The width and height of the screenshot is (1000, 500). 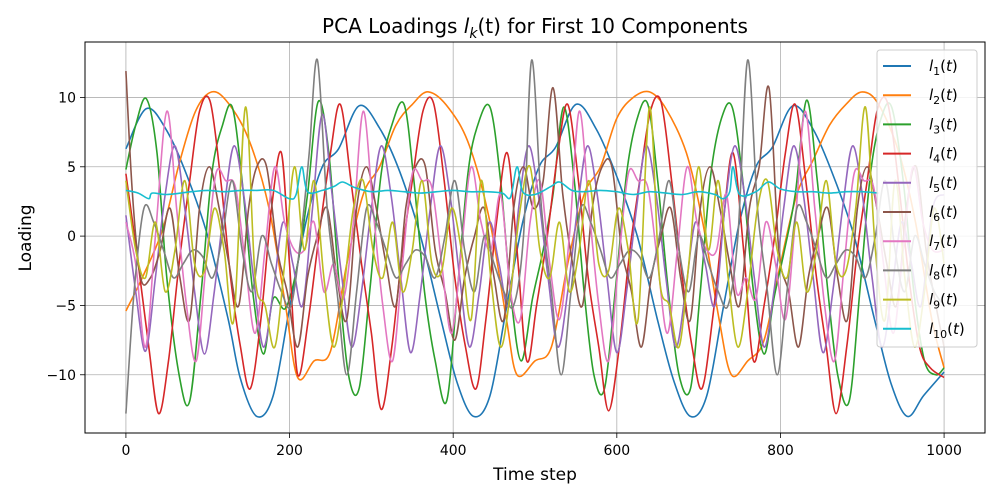 What do you see at coordinates (71, 237) in the screenshot?
I see `y-tick-label-2: 0` at bounding box center [71, 237].